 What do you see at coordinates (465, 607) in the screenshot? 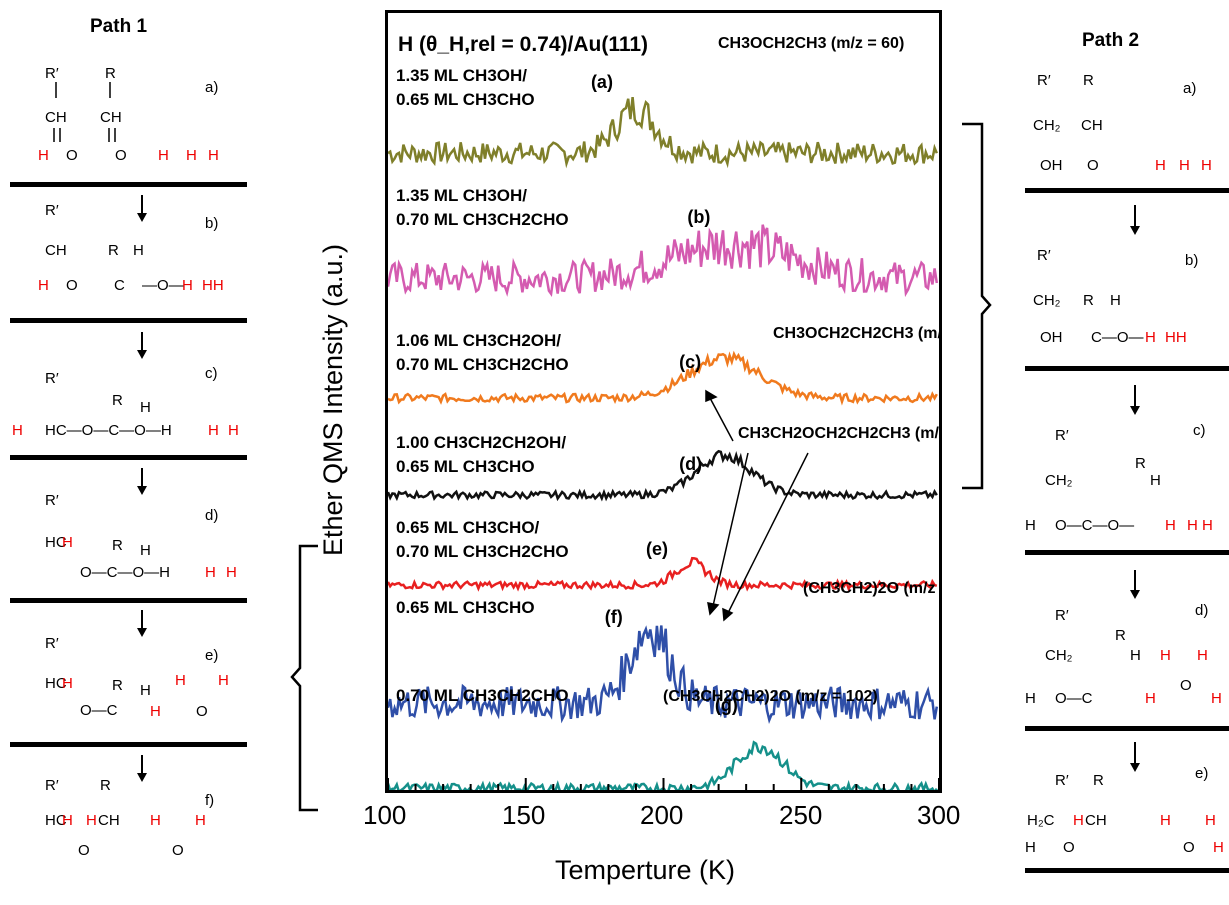
I see `series-name-f-0: 0.65 ML CH3CHO` at bounding box center [465, 607].